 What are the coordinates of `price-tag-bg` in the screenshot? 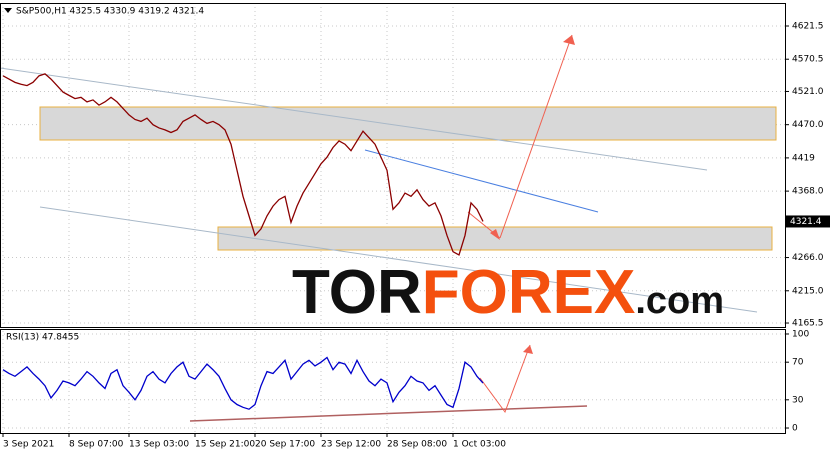 It's located at (808, 221).